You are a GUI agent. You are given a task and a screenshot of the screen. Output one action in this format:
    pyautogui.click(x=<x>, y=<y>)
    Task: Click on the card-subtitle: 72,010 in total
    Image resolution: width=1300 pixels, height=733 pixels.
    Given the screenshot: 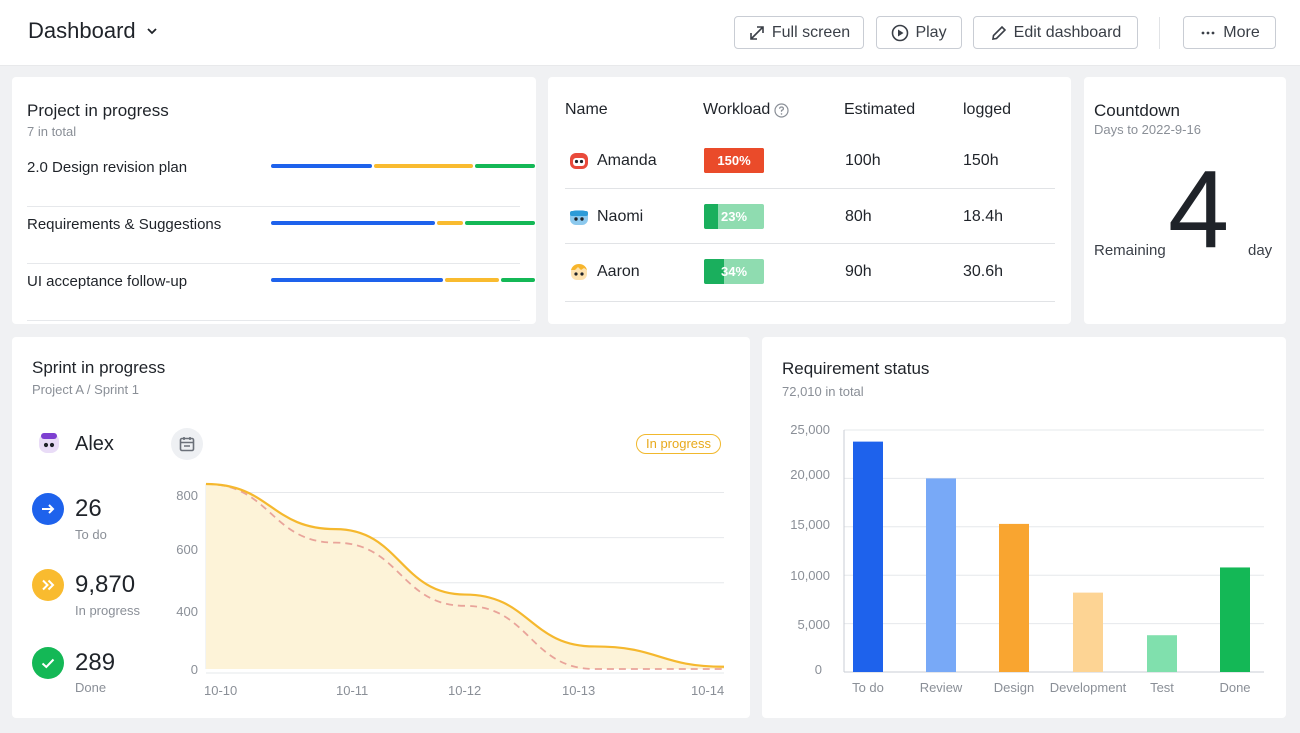 What is the action you would take?
    pyautogui.click(x=823, y=391)
    